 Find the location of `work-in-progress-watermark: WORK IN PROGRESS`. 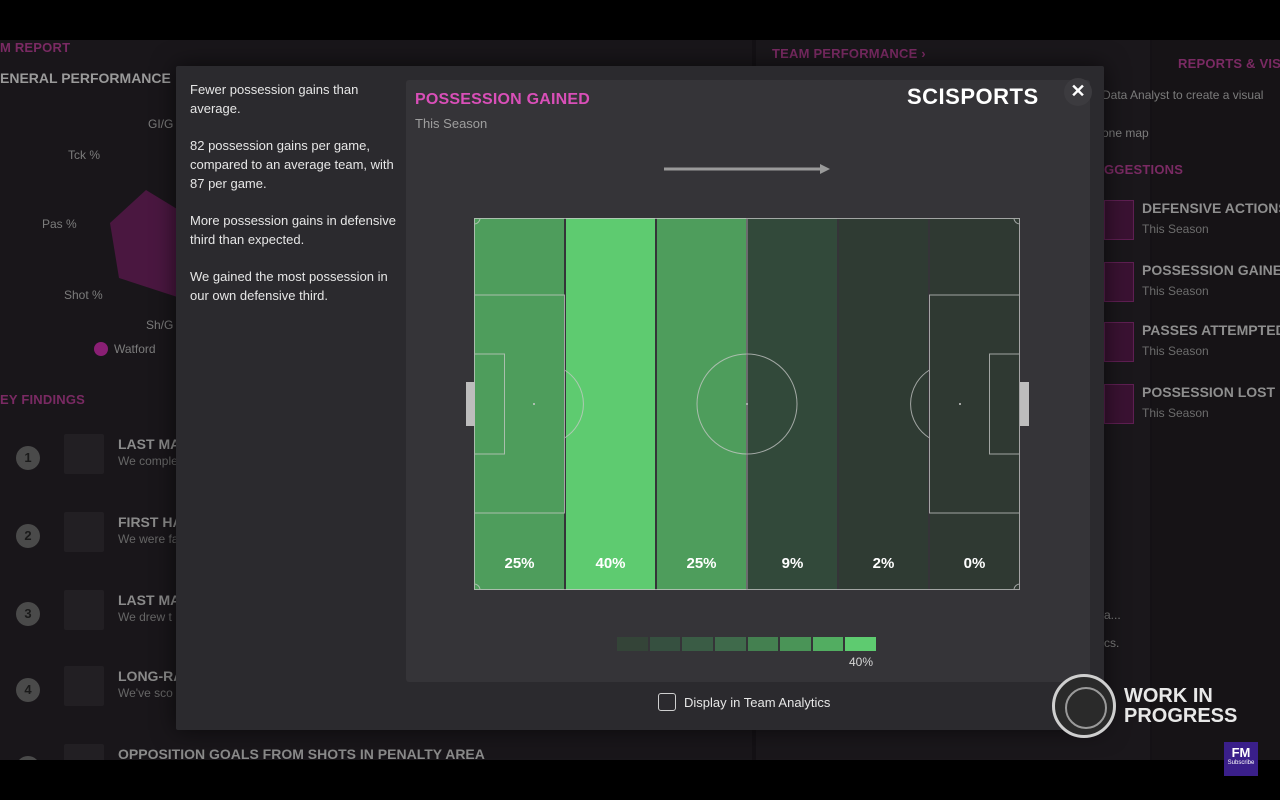

work-in-progress-watermark: WORK IN PROGRESS is located at coordinates (1180, 706).